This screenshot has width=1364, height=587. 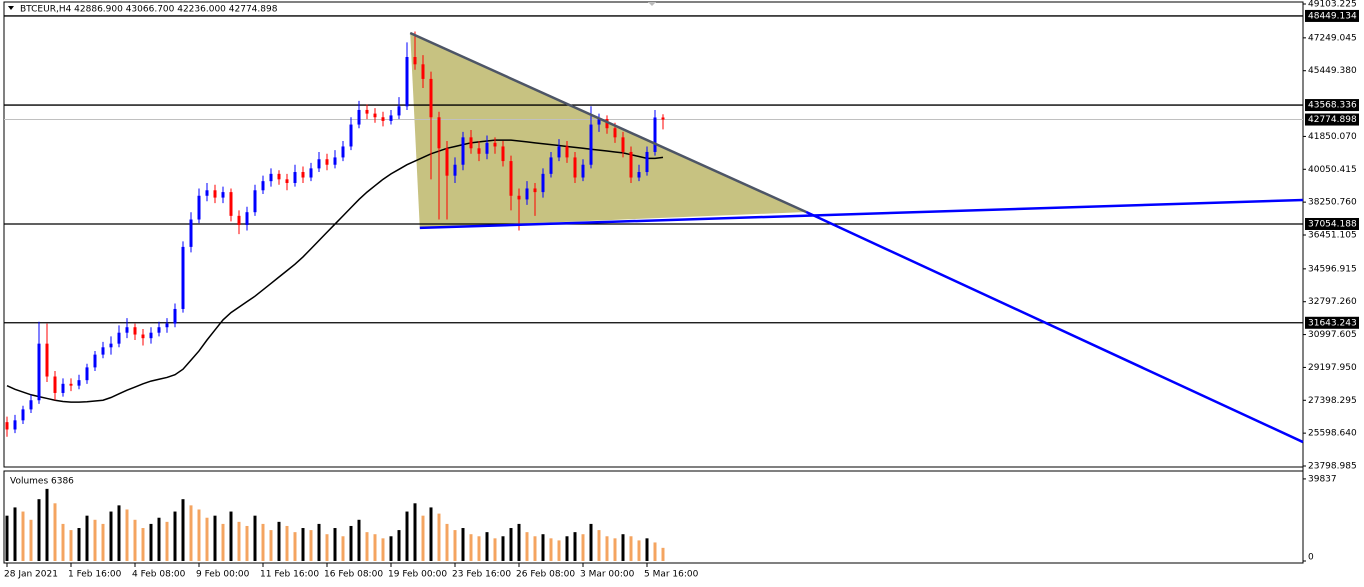 I want to click on price-label: 48449.134, so click(x=1332, y=16).